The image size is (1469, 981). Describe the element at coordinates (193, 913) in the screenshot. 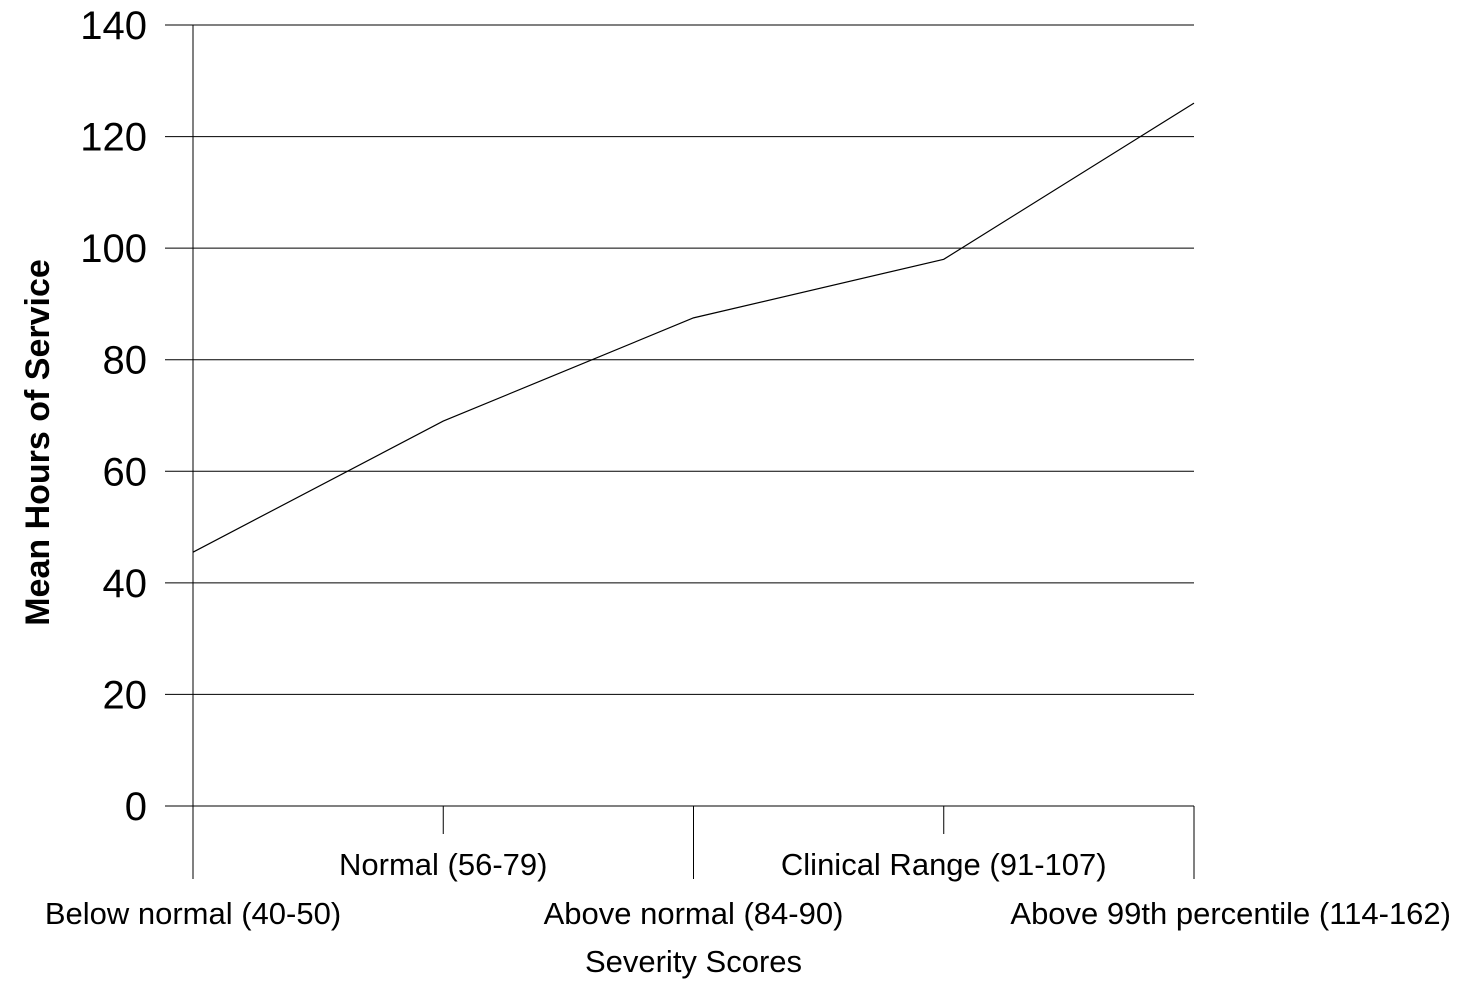

I see `x-category-label: Below normal (40-50)` at that location.